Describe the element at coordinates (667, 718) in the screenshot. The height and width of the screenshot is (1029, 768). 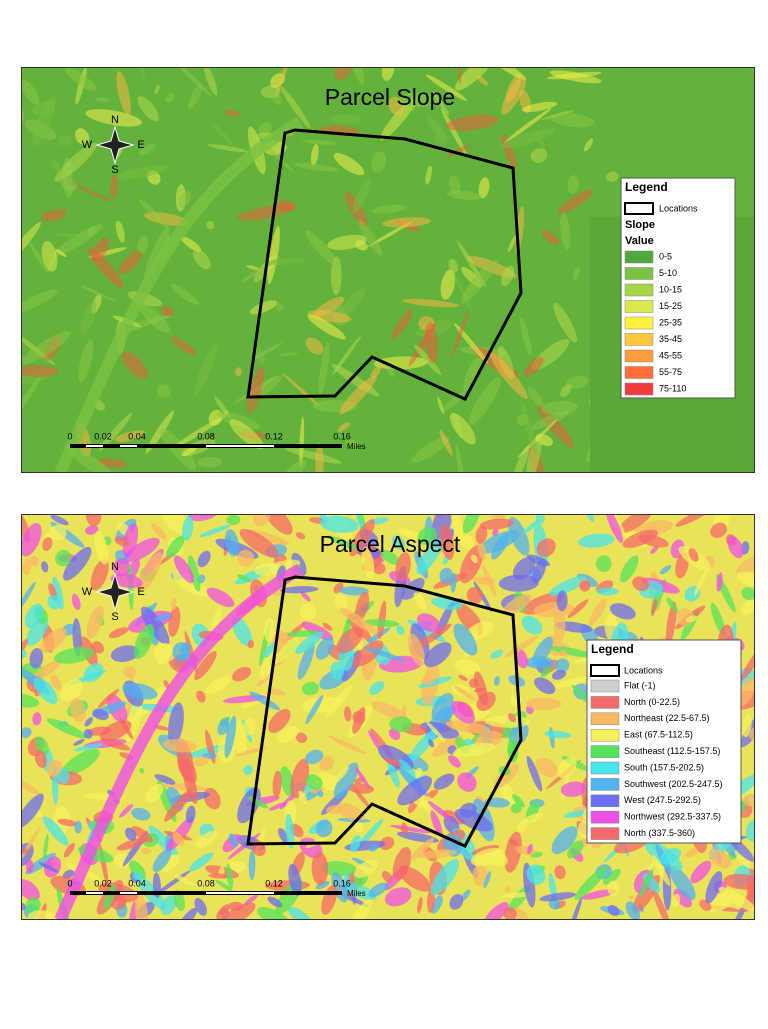
I see `legend-label: Northeast (22.5-67.5)` at that location.